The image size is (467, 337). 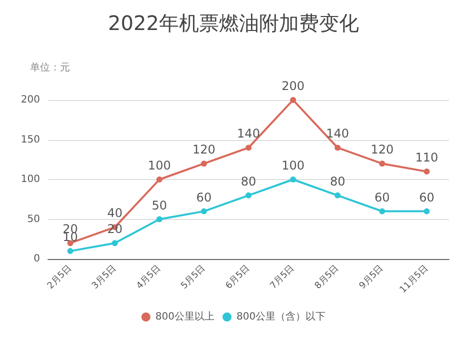 What do you see at coordinates (282, 277) in the screenshot?
I see `x-tick-label: 7月5日` at bounding box center [282, 277].